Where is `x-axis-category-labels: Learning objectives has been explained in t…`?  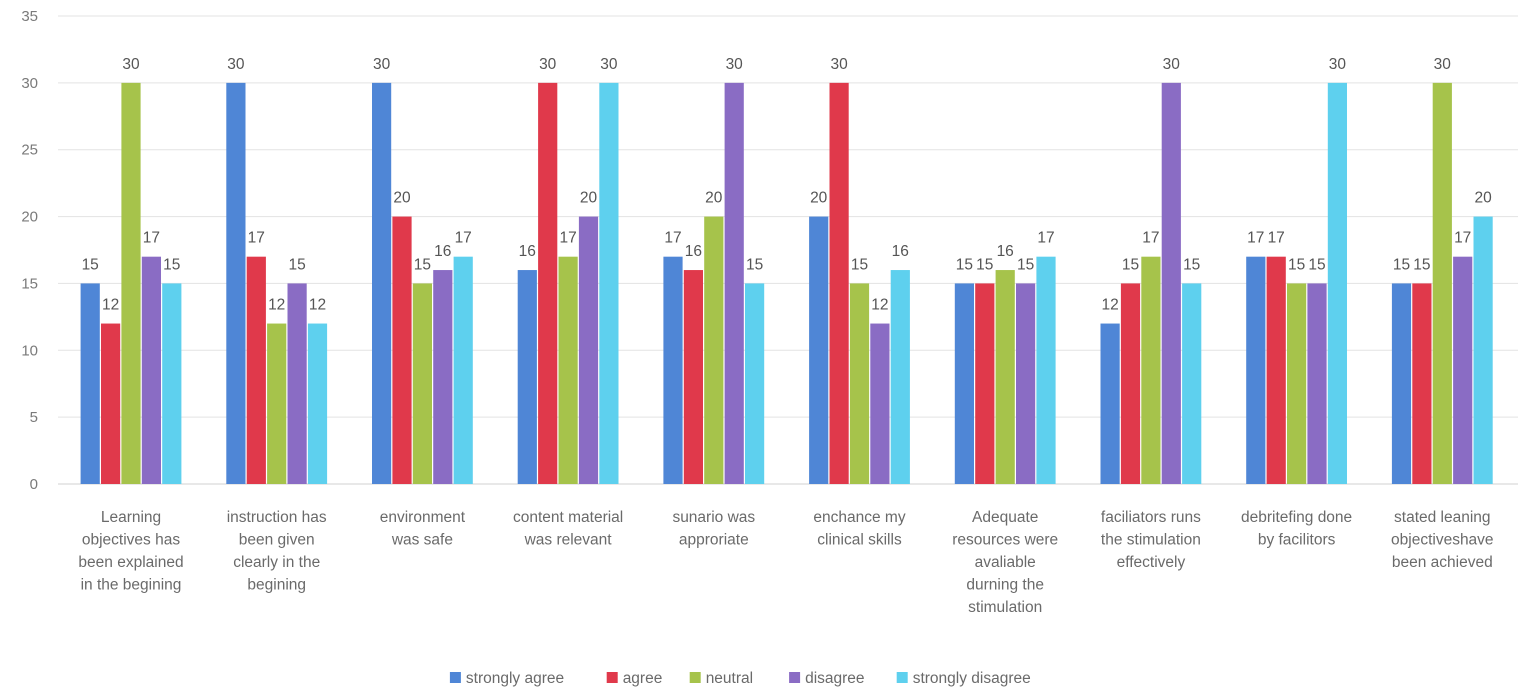 x-axis-category-labels: Learning objectives has been explained in t… is located at coordinates (785, 562).